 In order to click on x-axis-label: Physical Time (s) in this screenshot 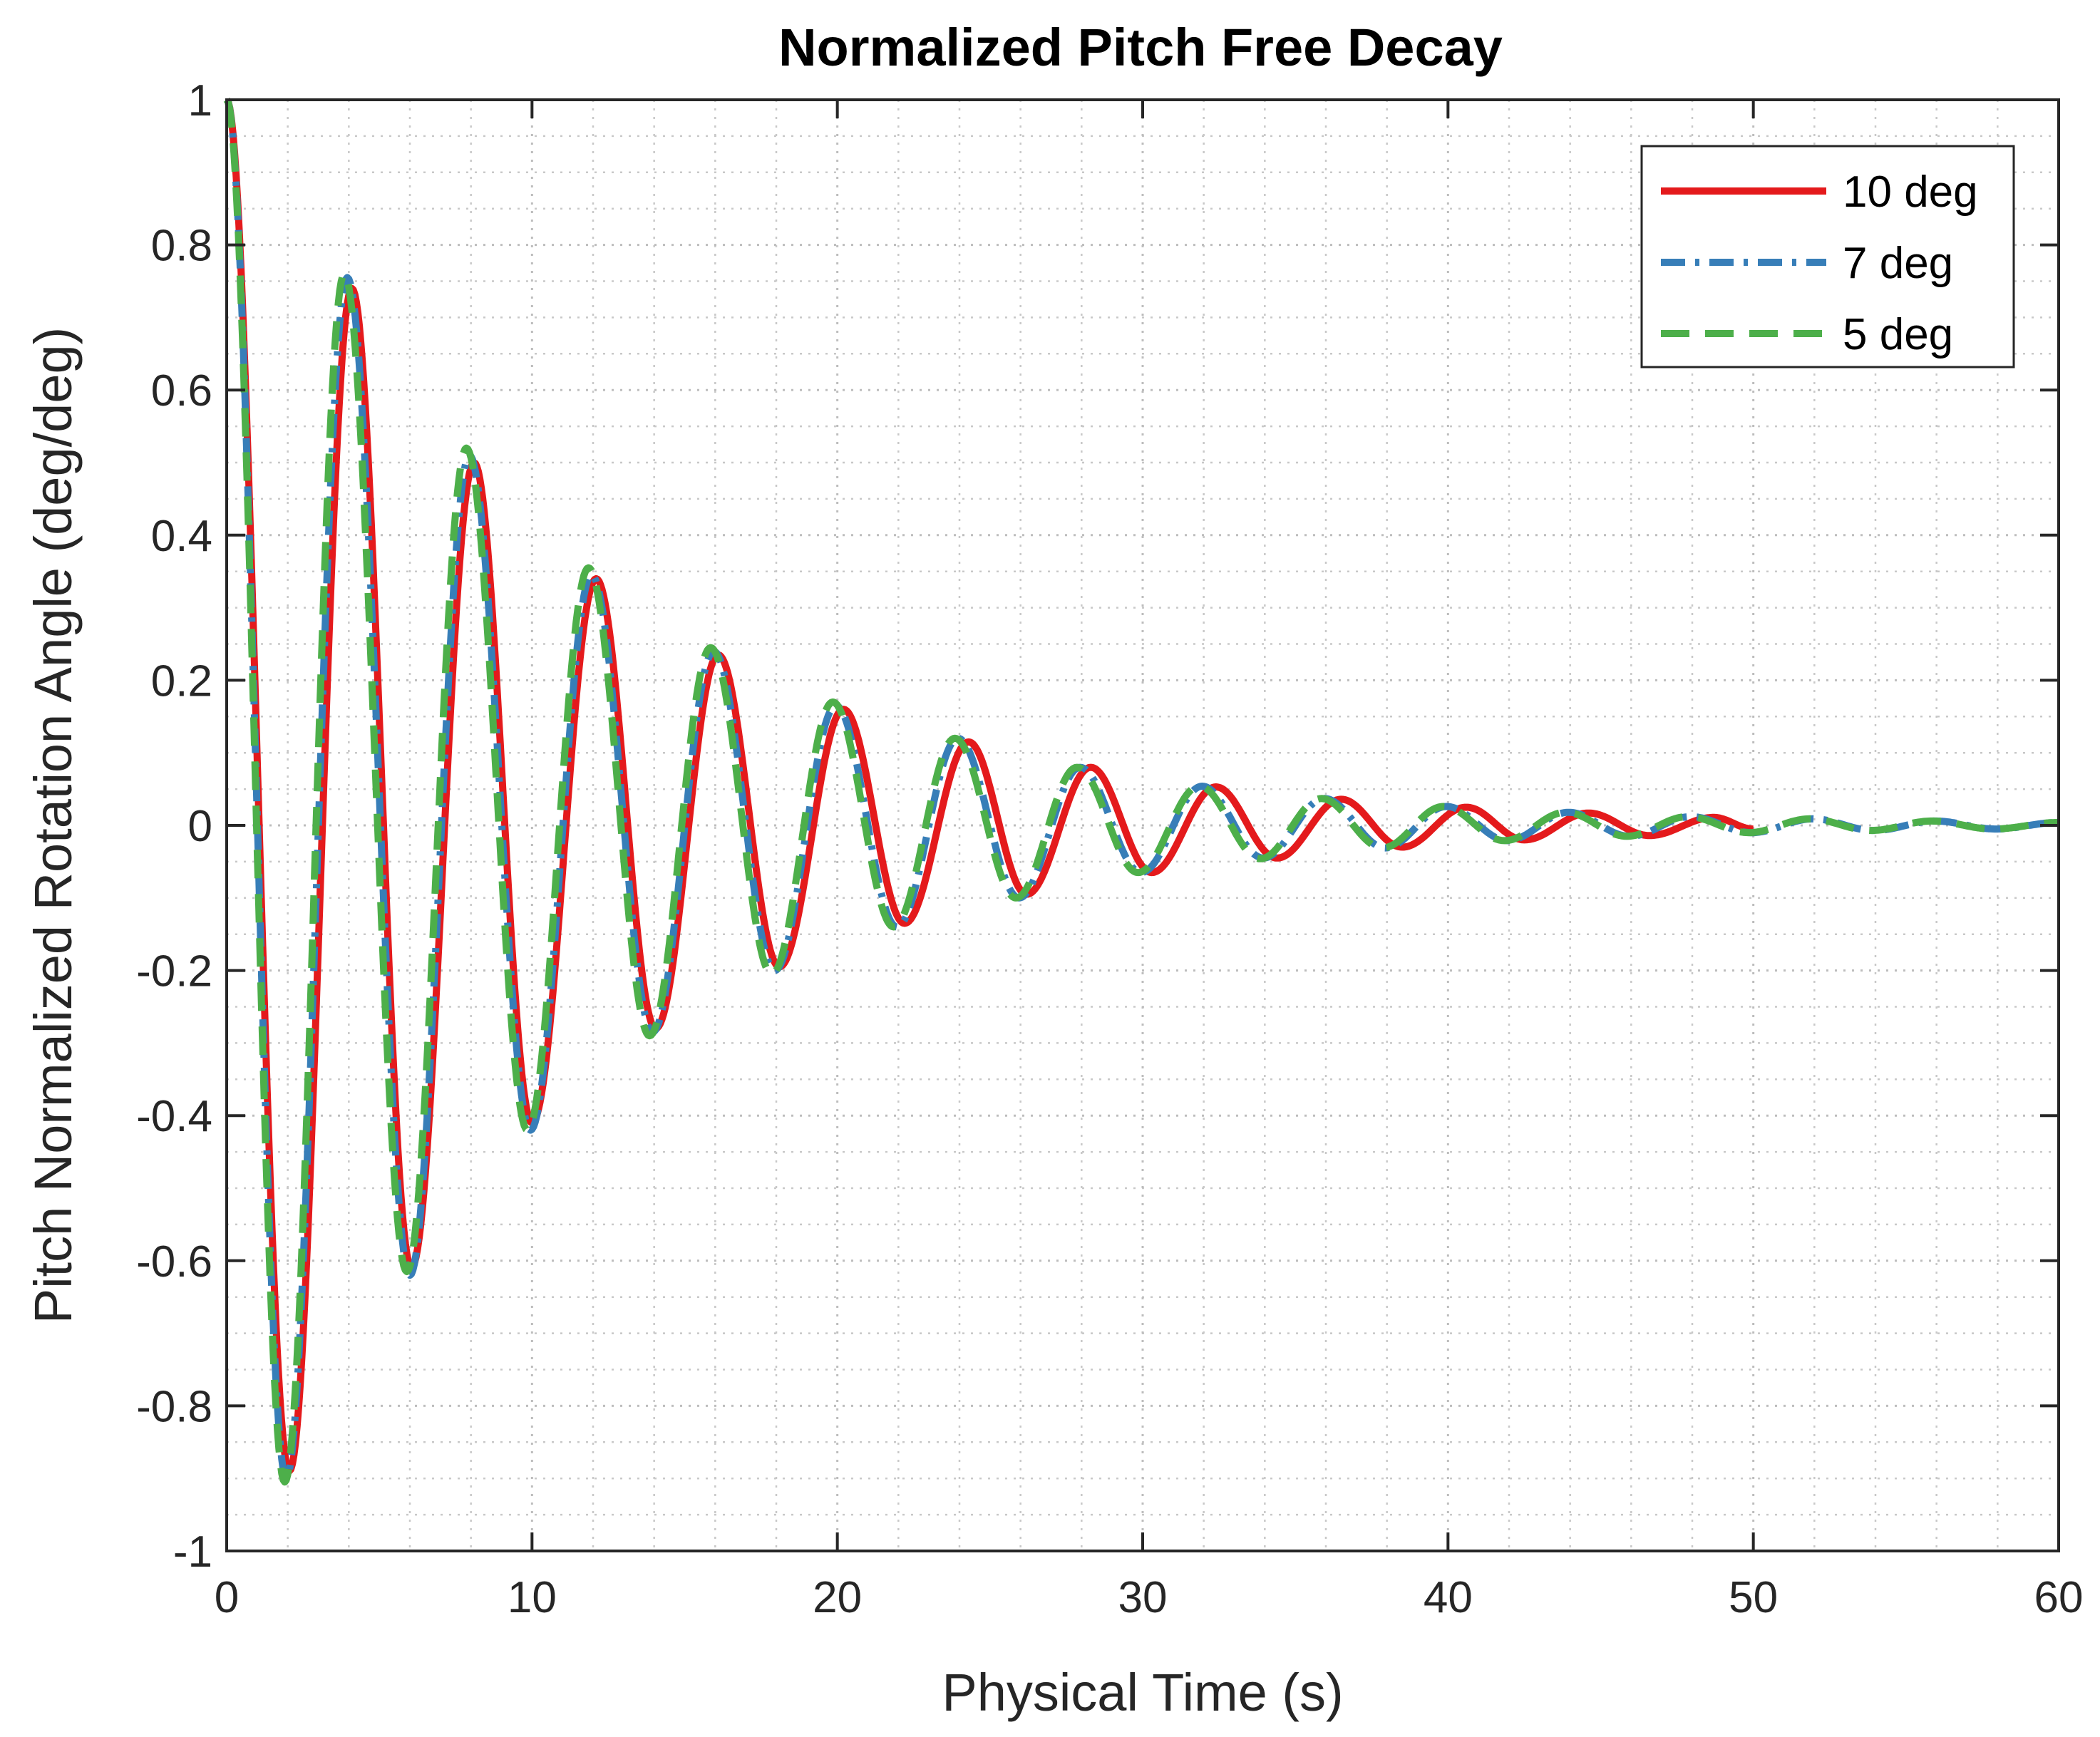, I will do `click(1142, 1692)`.